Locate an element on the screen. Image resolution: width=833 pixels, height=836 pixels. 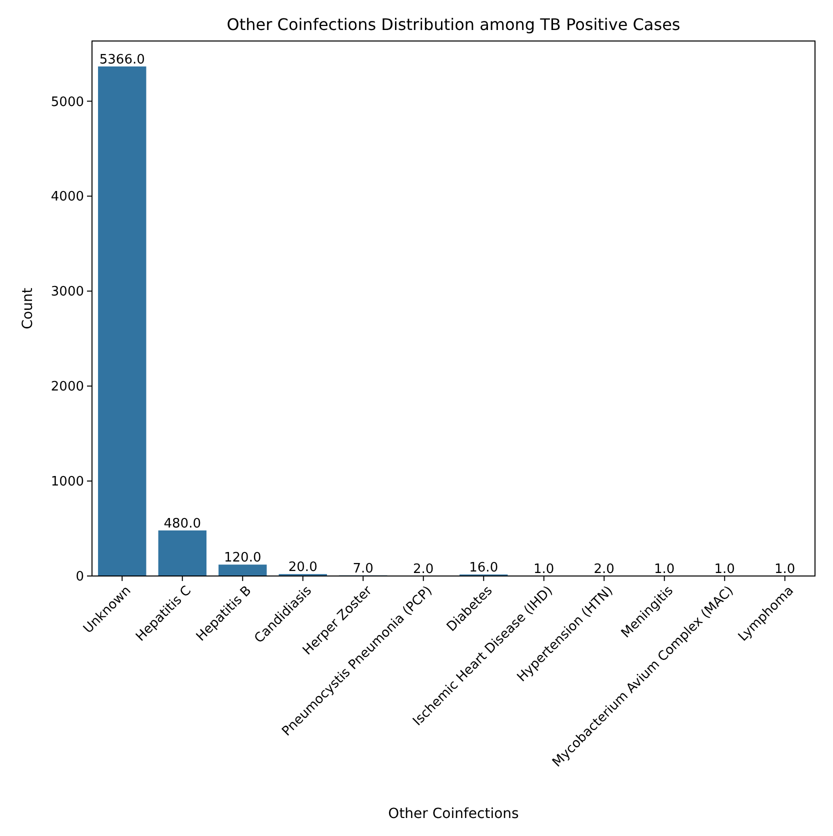
y-tick-label: 0 is located at coordinates (80, 577).